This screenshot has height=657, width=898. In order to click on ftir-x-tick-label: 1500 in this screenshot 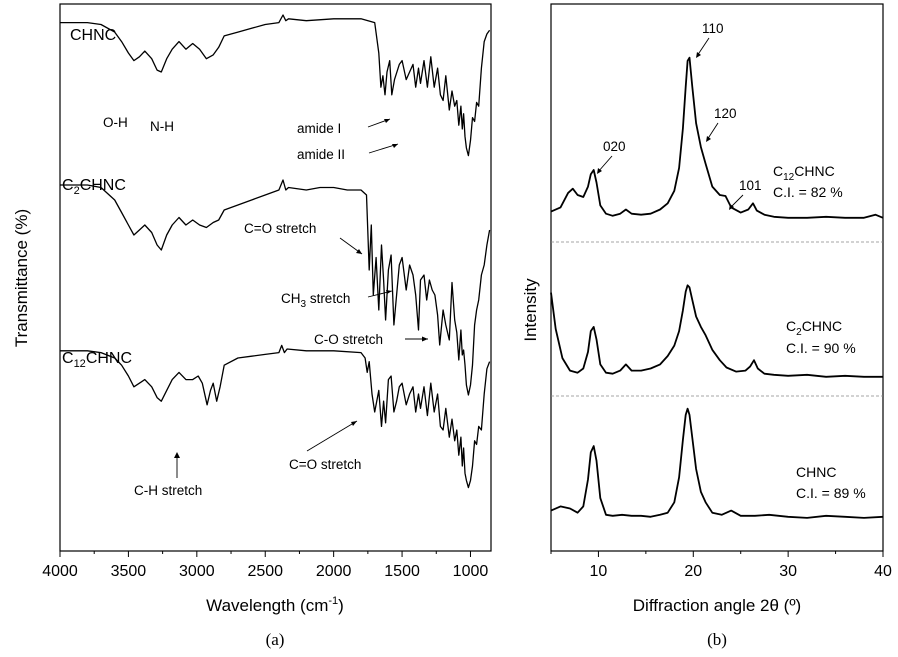, I will do `click(402, 571)`.